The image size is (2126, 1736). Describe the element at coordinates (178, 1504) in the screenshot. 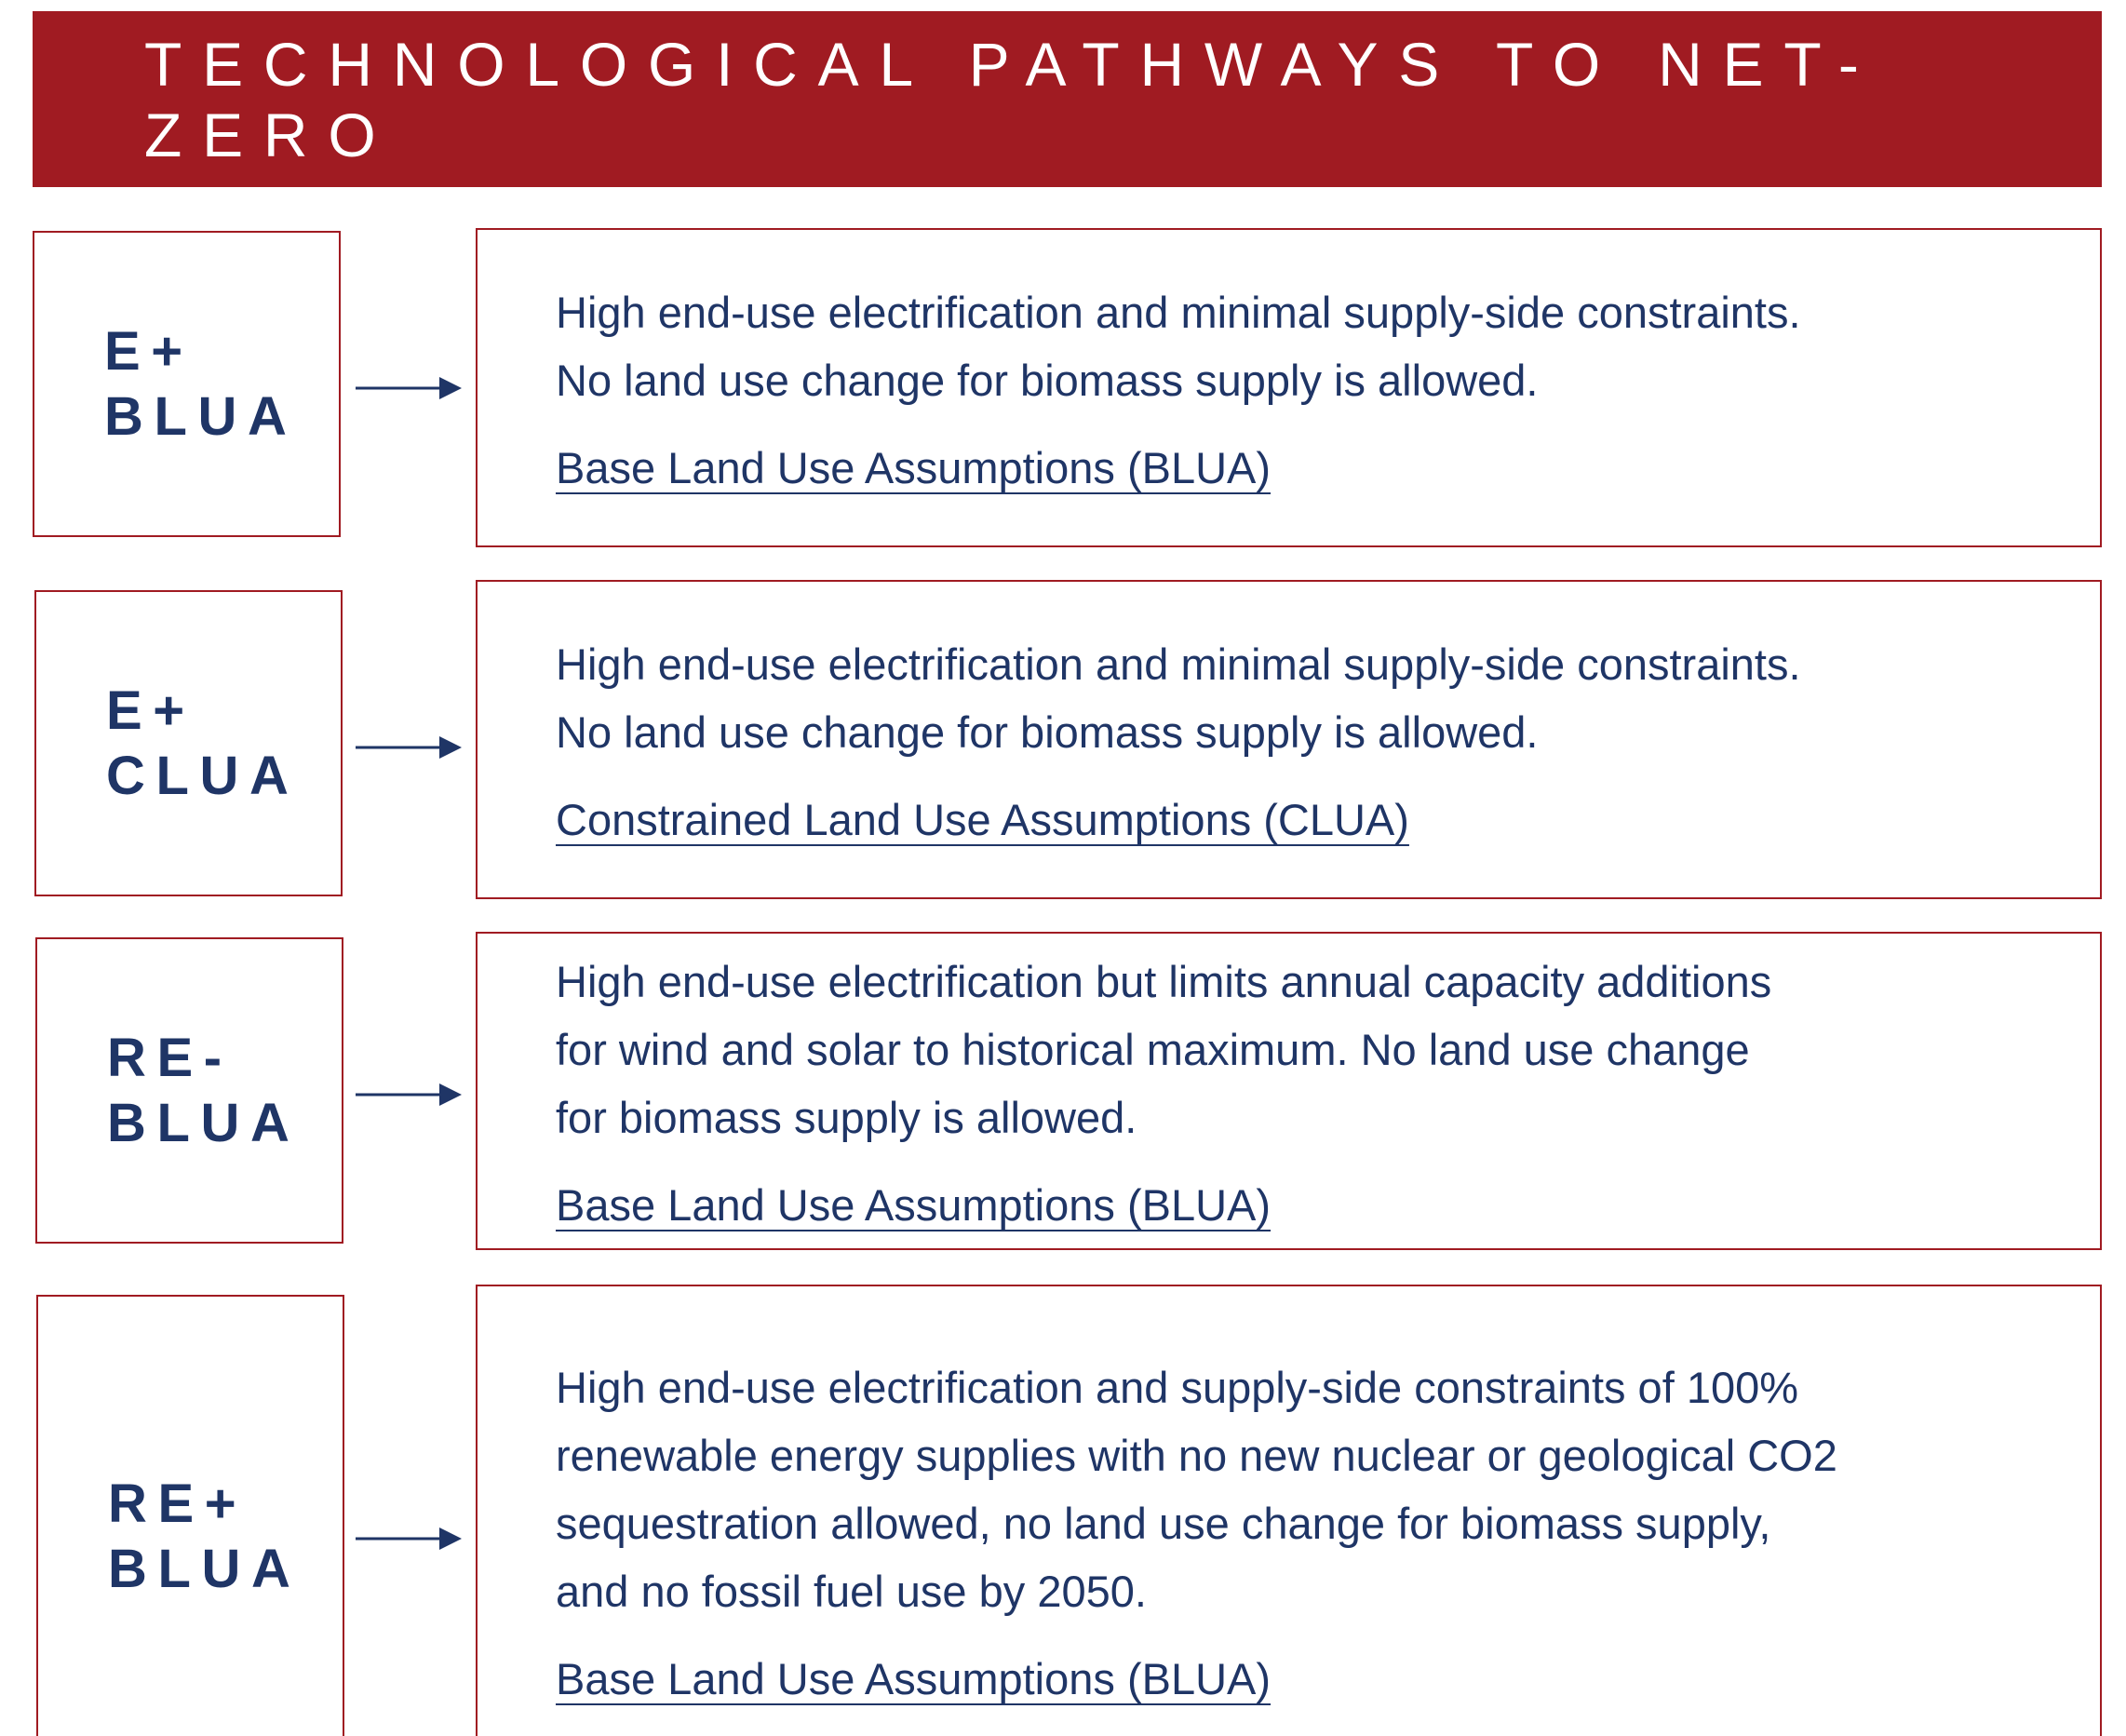

I see `code-line: RE+` at that location.